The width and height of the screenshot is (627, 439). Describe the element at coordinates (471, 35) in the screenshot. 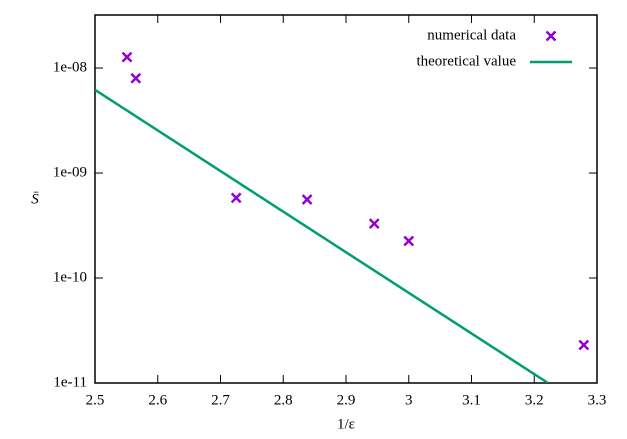

I see `legend-label: numerical data` at that location.